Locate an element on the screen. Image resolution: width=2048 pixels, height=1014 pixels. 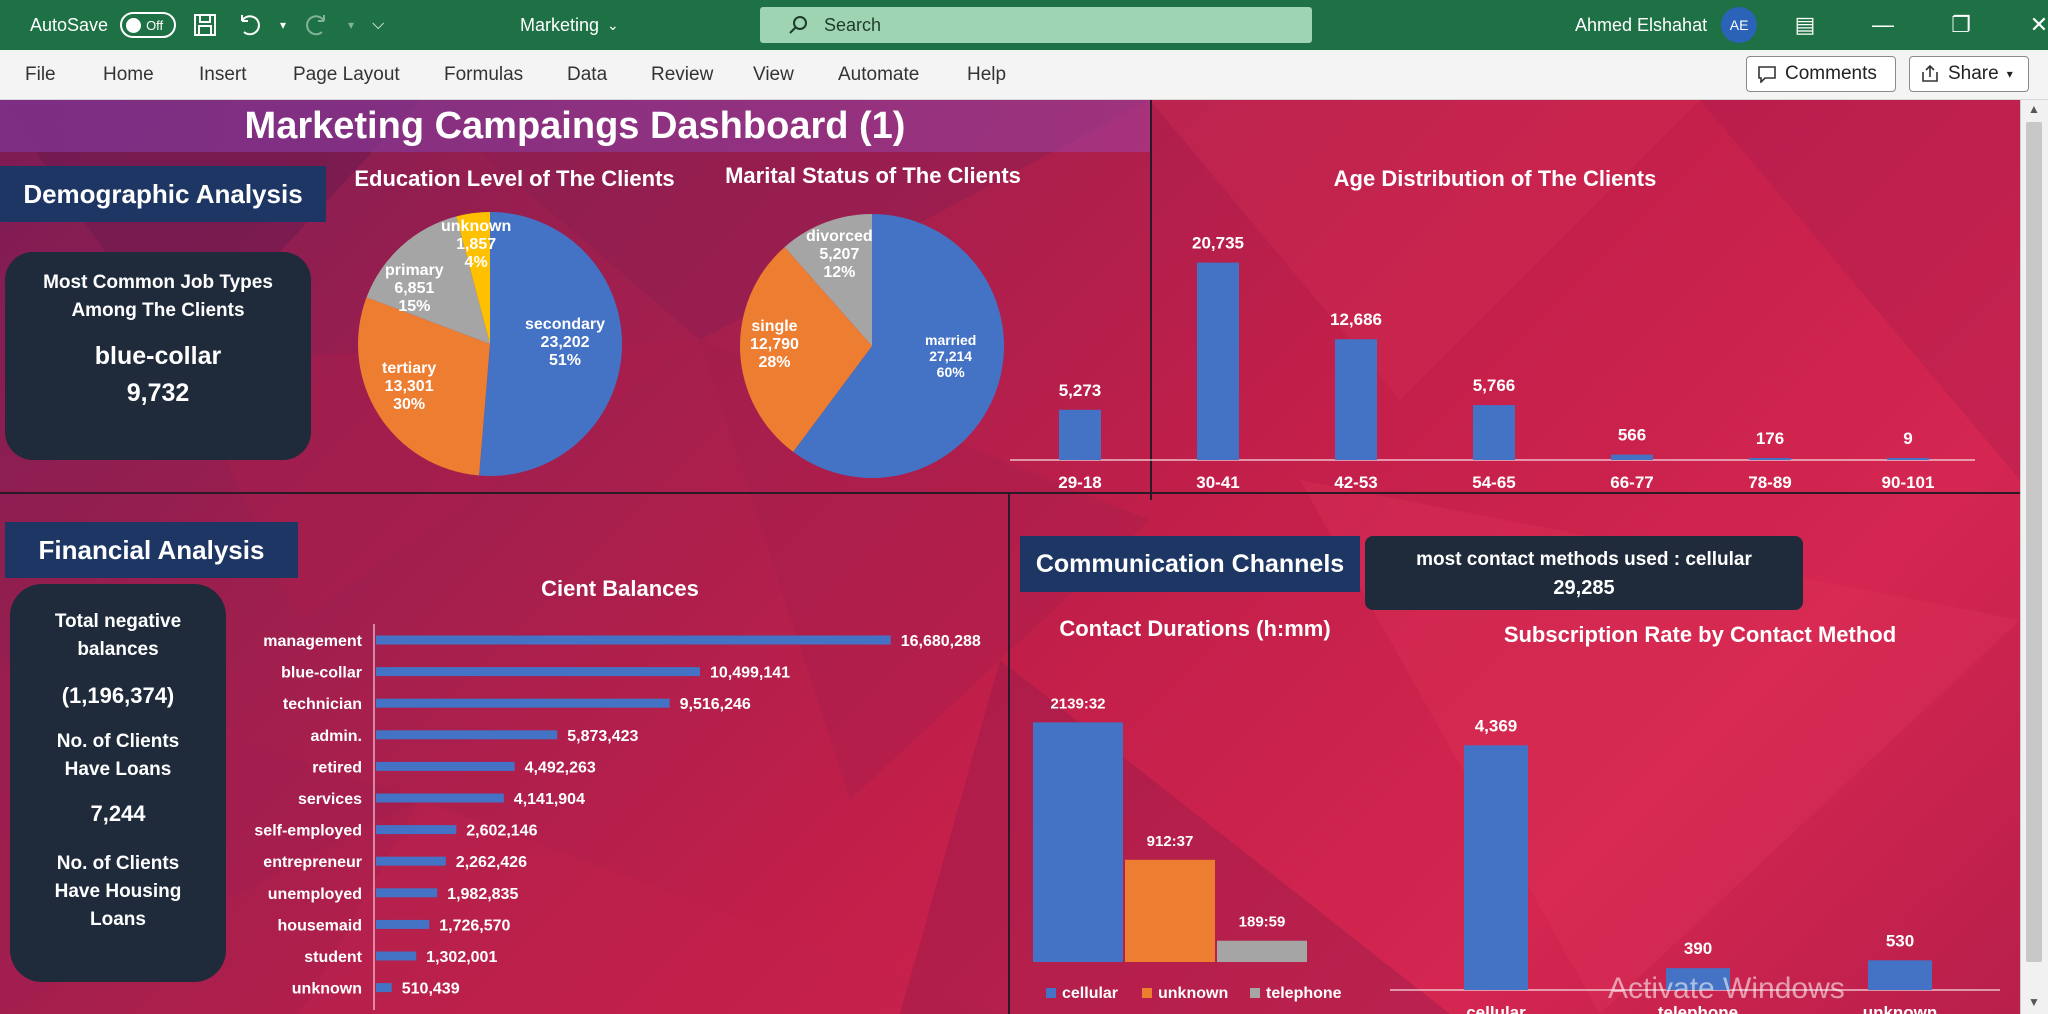
subscription-category-label: telephone is located at coordinates (1698, 1008).